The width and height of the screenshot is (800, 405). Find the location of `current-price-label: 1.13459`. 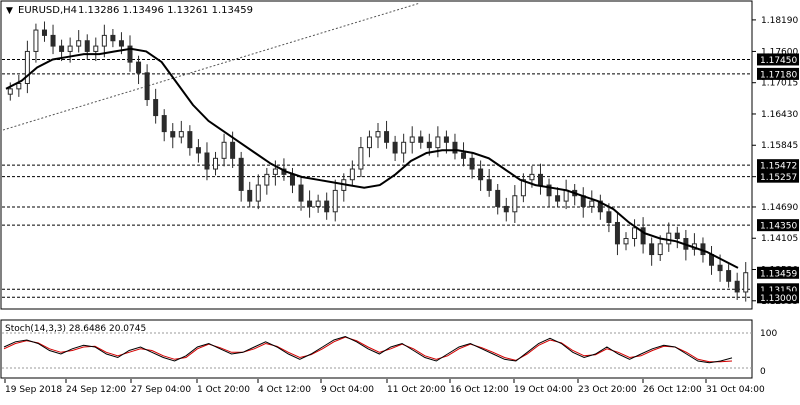

current-price-label: 1.13459 is located at coordinates (778, 274).